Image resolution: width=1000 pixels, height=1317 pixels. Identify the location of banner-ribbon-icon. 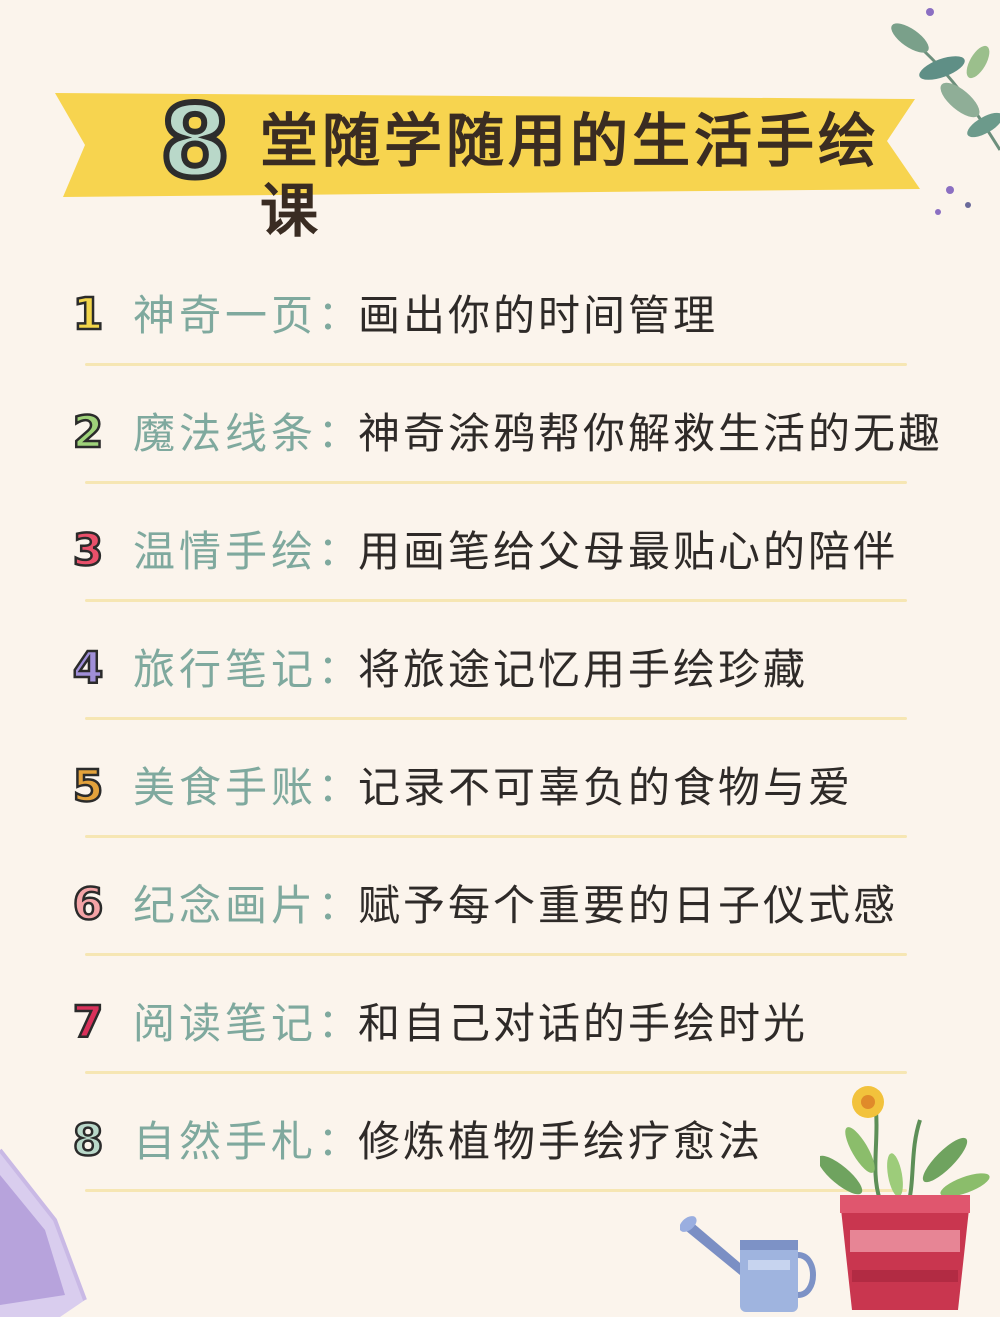
(487, 145).